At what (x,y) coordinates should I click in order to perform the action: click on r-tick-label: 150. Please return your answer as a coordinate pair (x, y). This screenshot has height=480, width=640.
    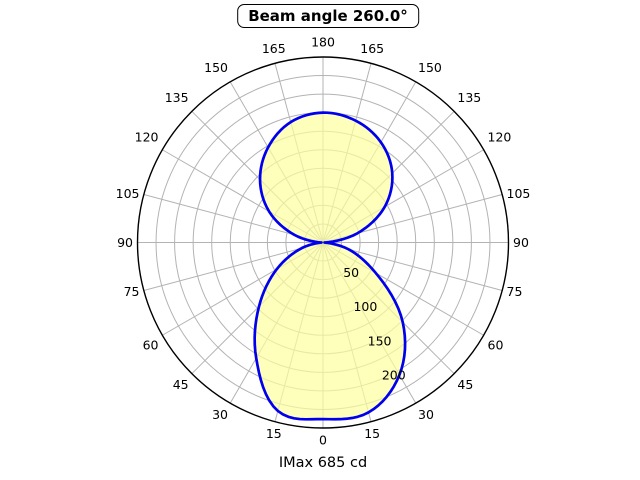
    Looking at the image, I should click on (380, 340).